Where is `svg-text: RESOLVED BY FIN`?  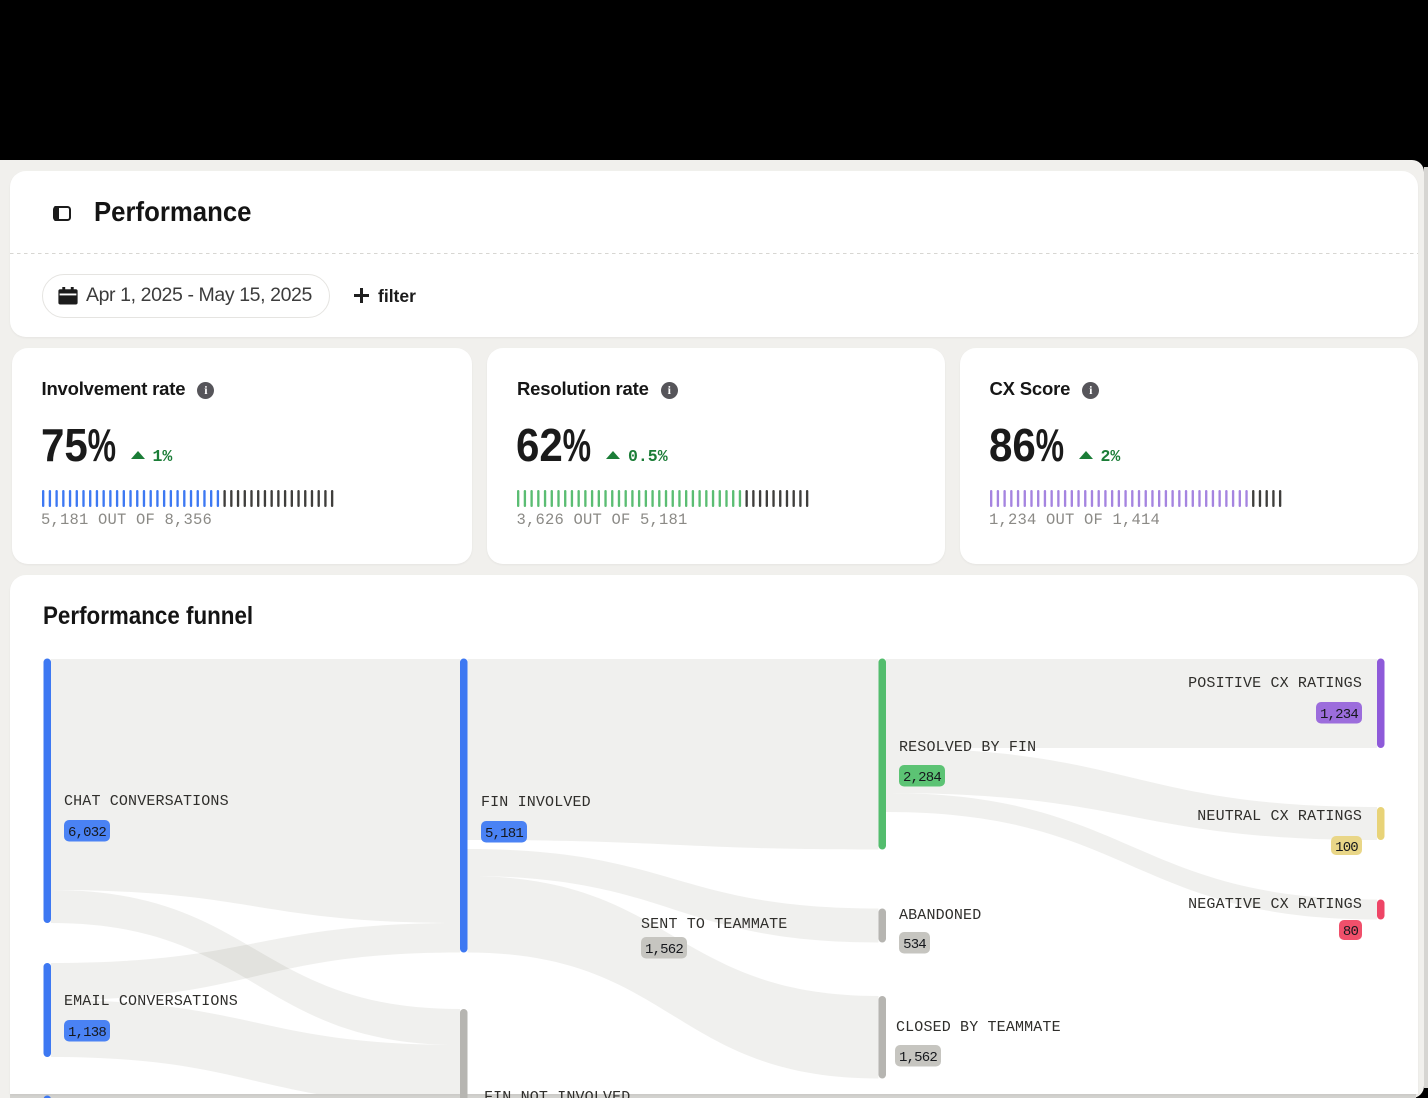
svg-text: RESOLVED BY FIN is located at coordinates (967, 747).